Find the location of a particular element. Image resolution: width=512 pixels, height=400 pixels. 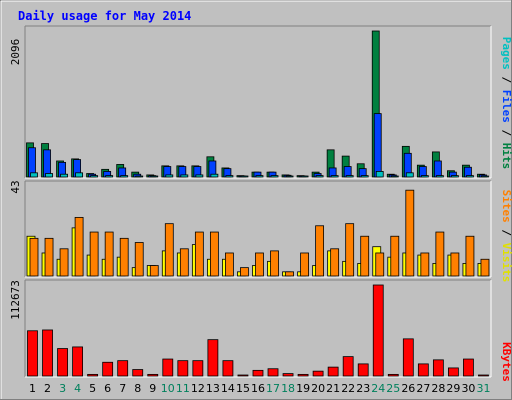

day-label-19: 19 is located at coordinates (303, 388).